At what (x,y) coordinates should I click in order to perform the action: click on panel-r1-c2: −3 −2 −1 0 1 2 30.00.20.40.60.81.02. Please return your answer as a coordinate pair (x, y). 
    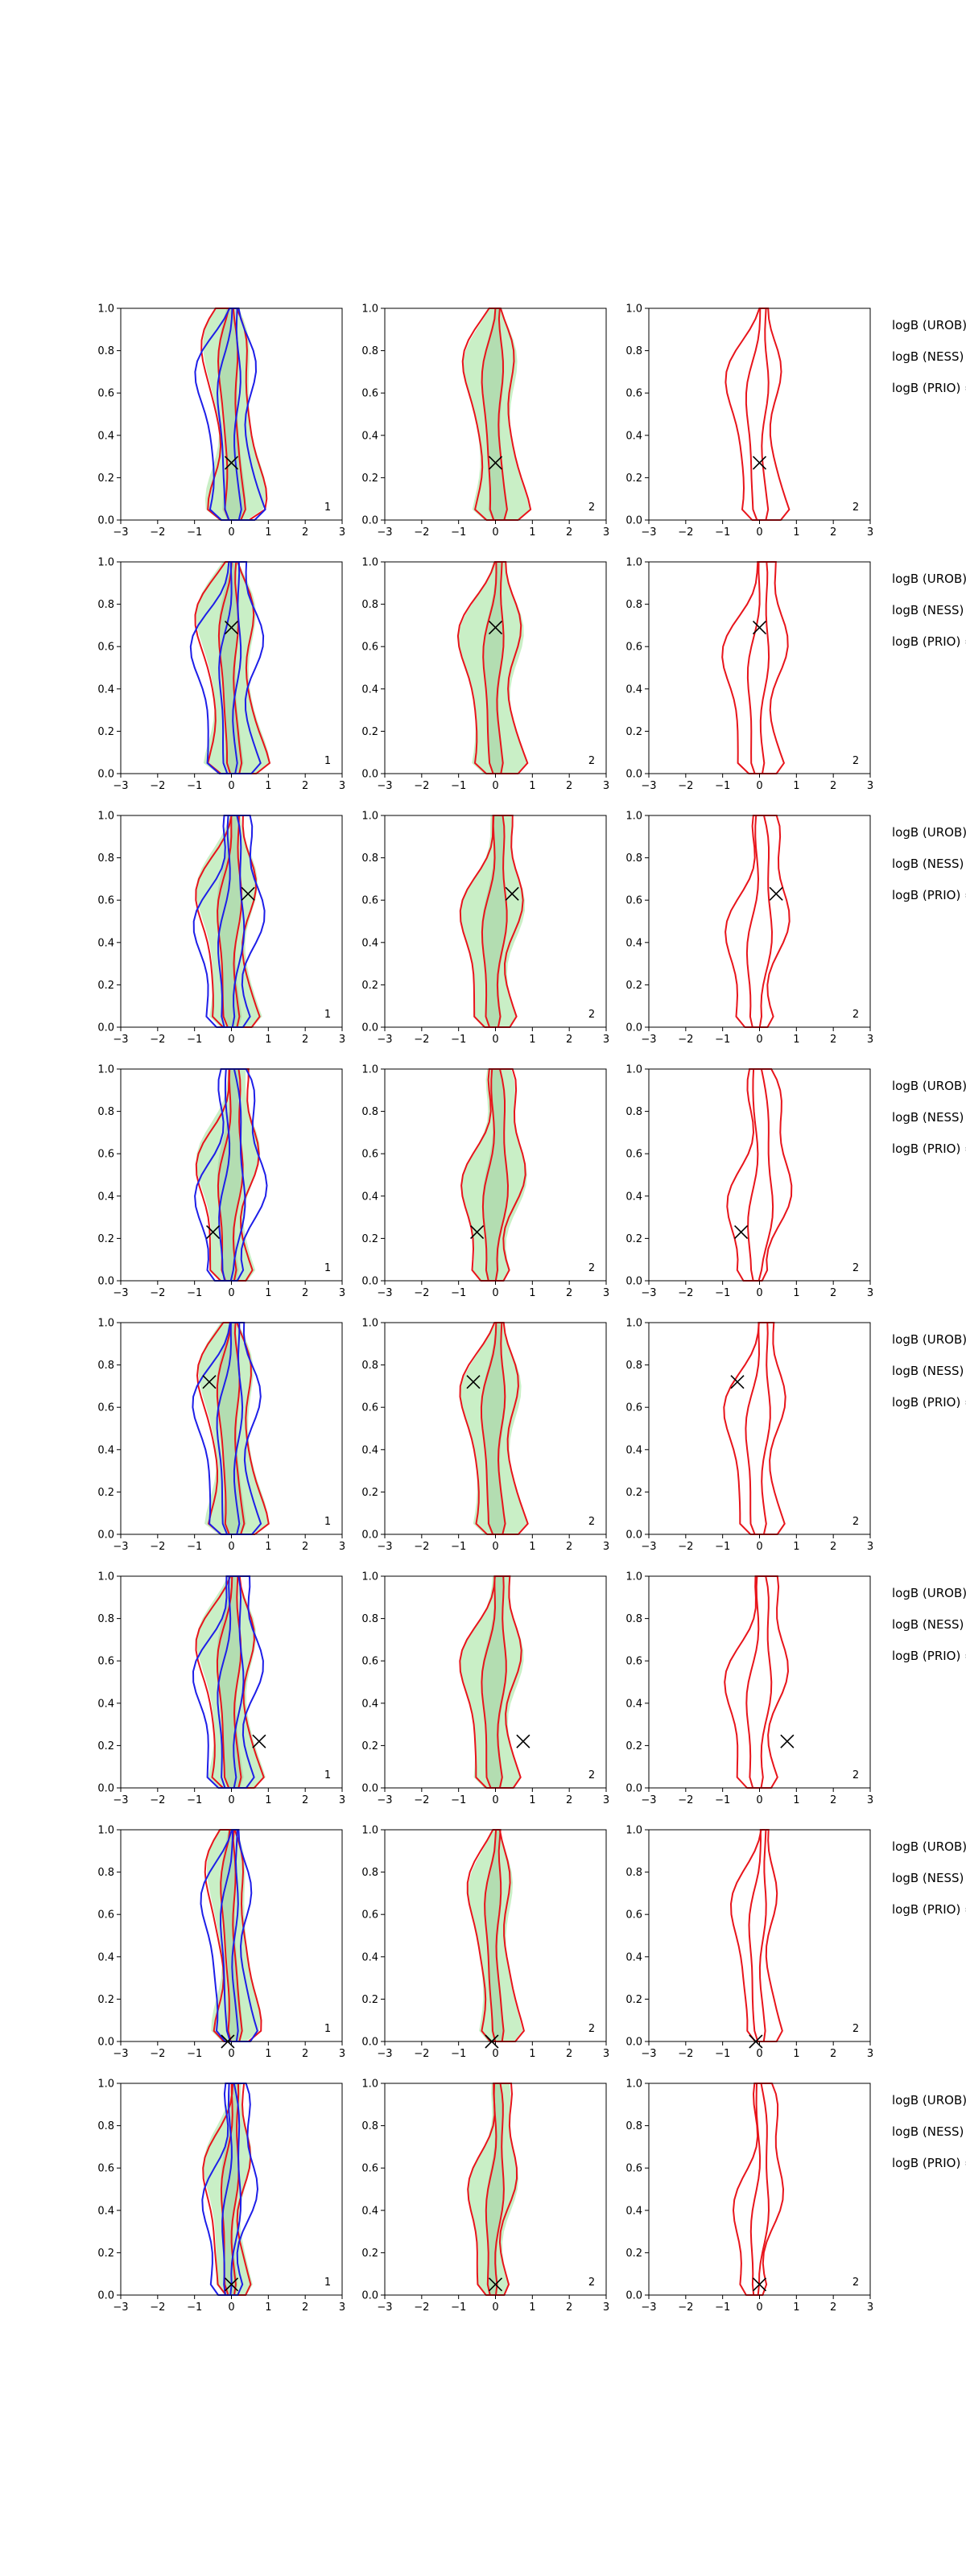
    Looking at the image, I should click on (485, 421).